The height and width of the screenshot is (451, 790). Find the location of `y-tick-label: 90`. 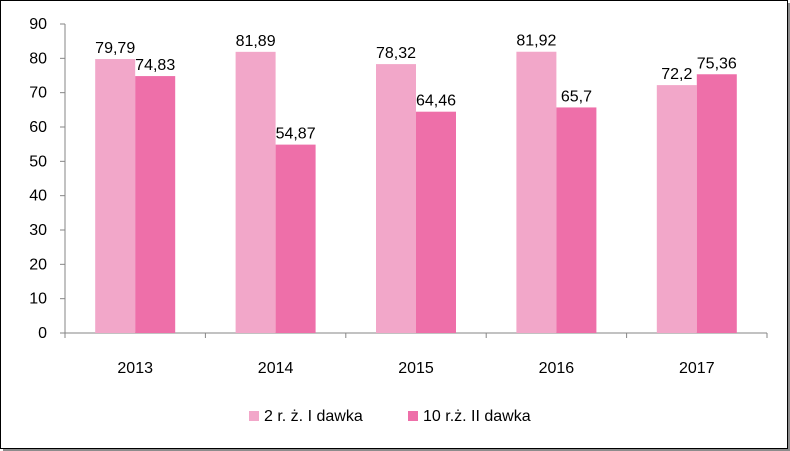

y-tick-label: 90 is located at coordinates (38, 24).